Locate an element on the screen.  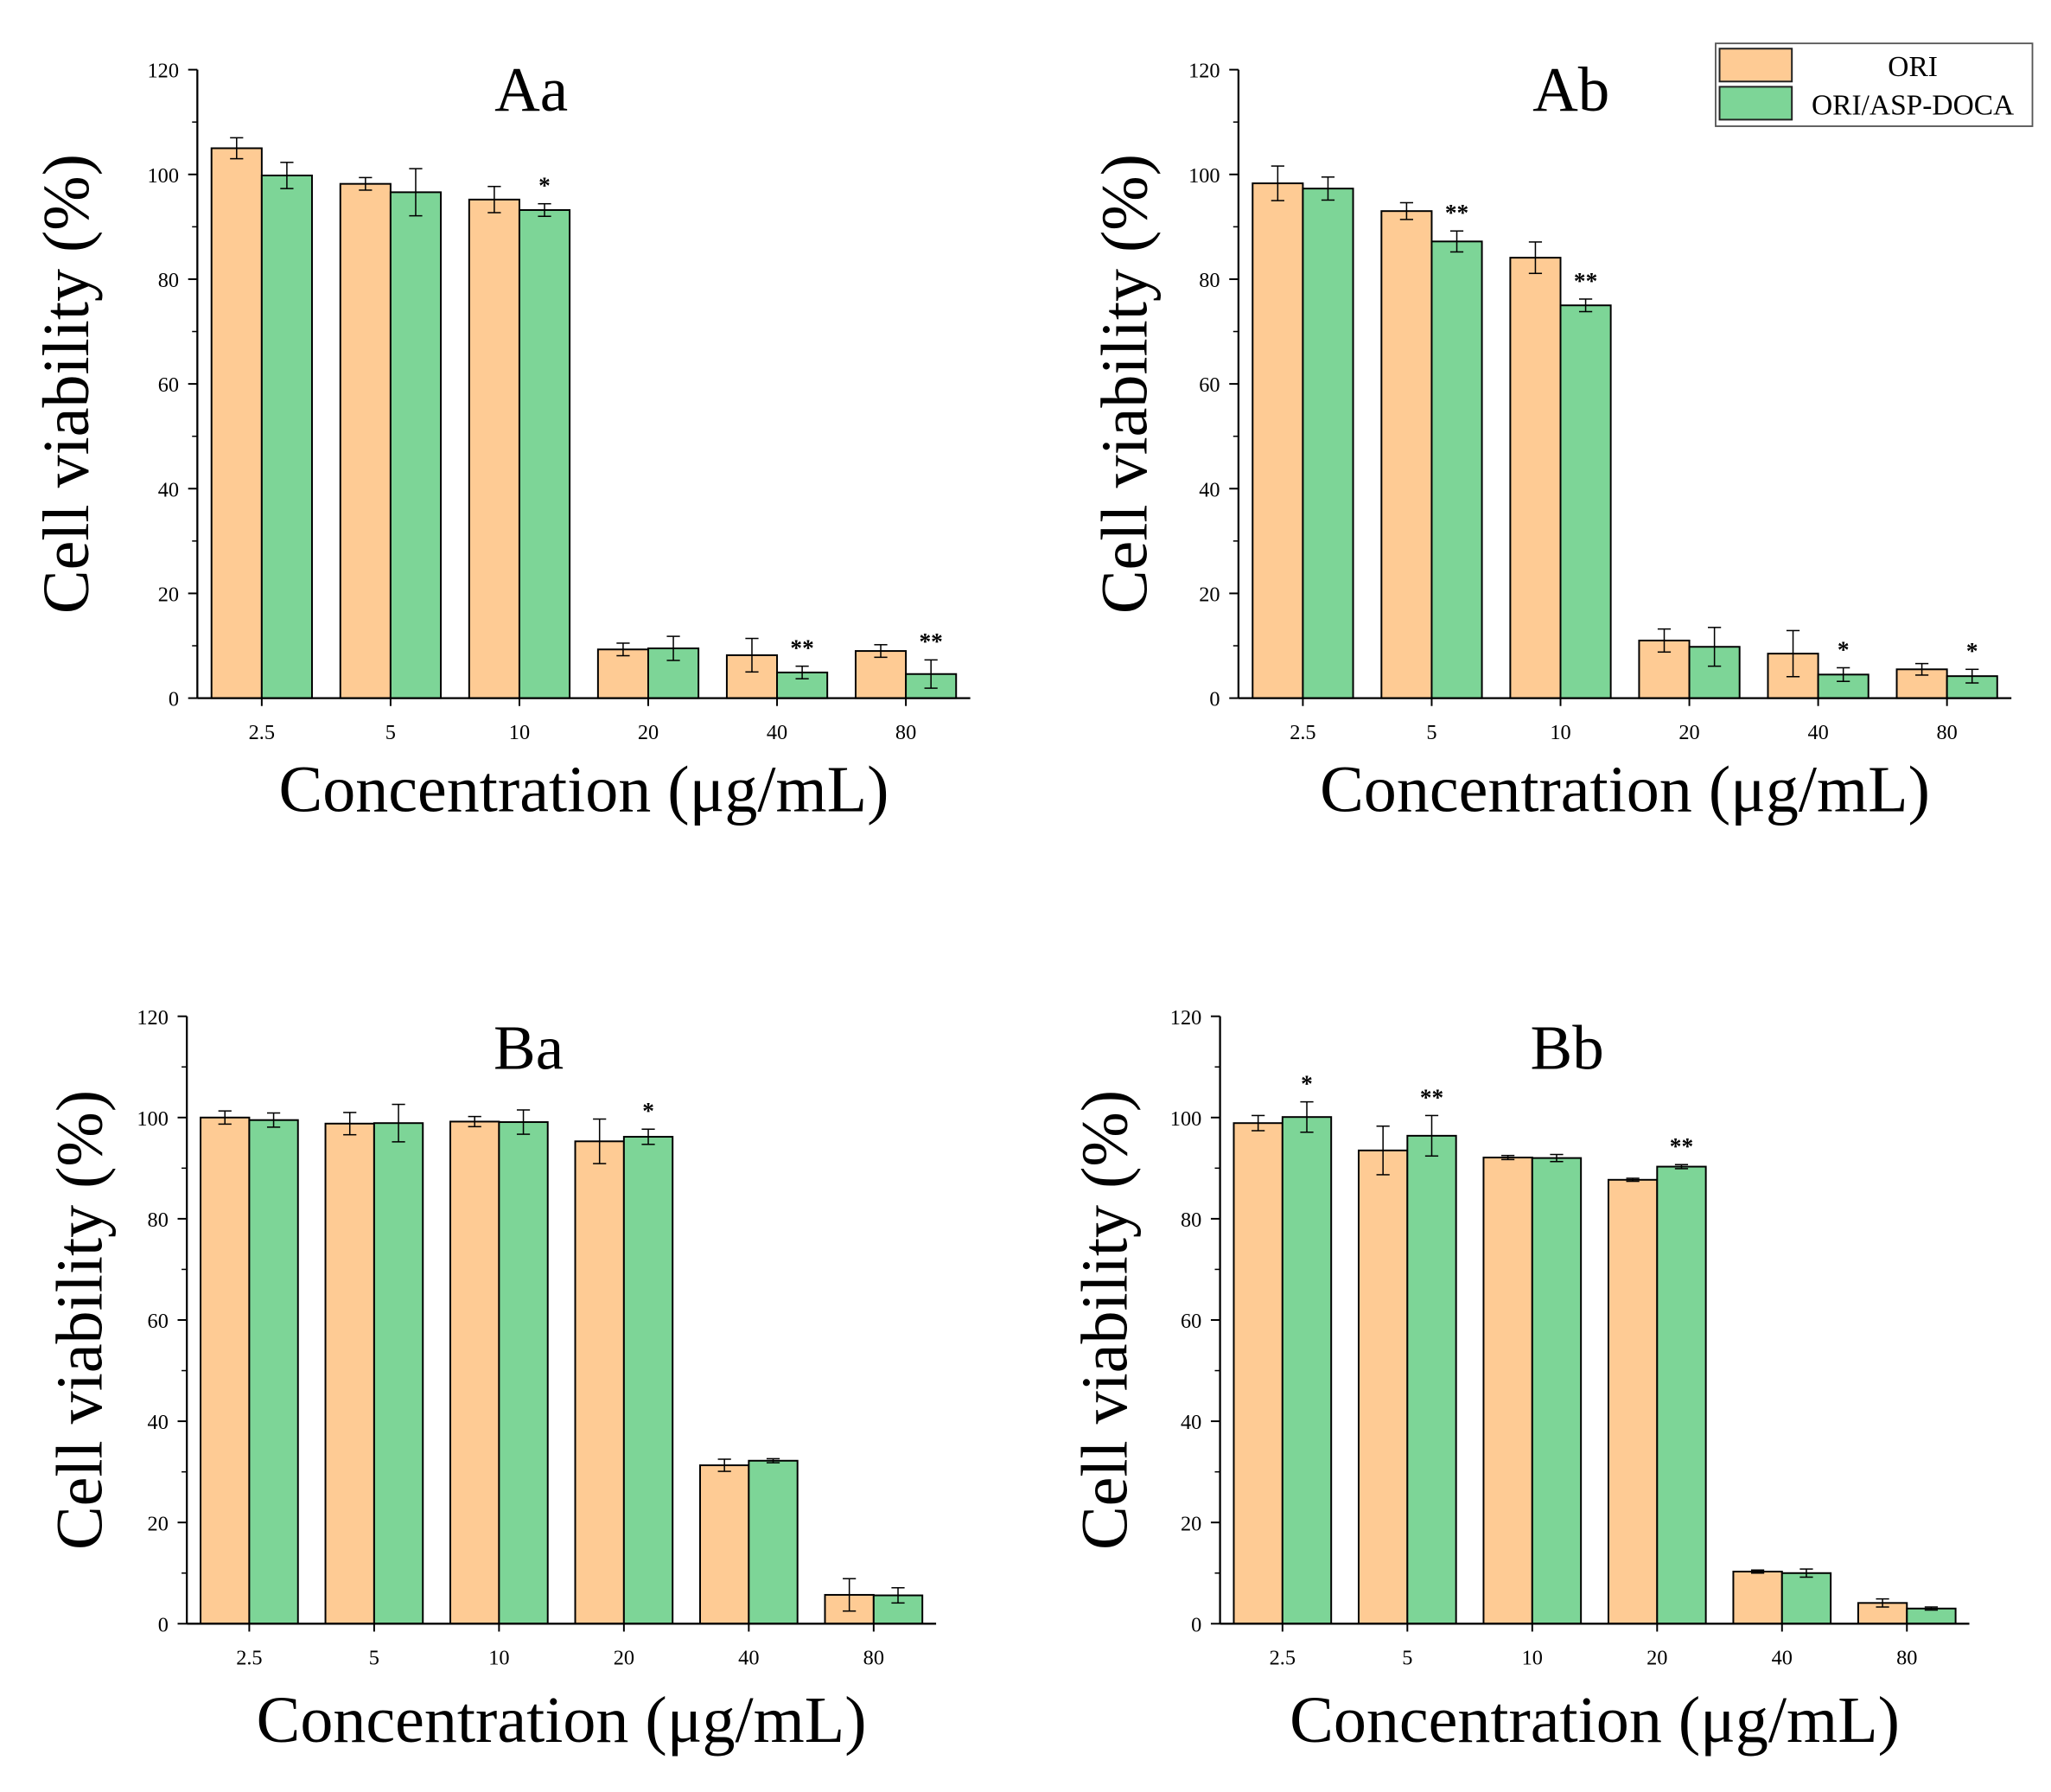
legend: ORI ORI/ASP-DOCA is located at coordinates (1874, 85).